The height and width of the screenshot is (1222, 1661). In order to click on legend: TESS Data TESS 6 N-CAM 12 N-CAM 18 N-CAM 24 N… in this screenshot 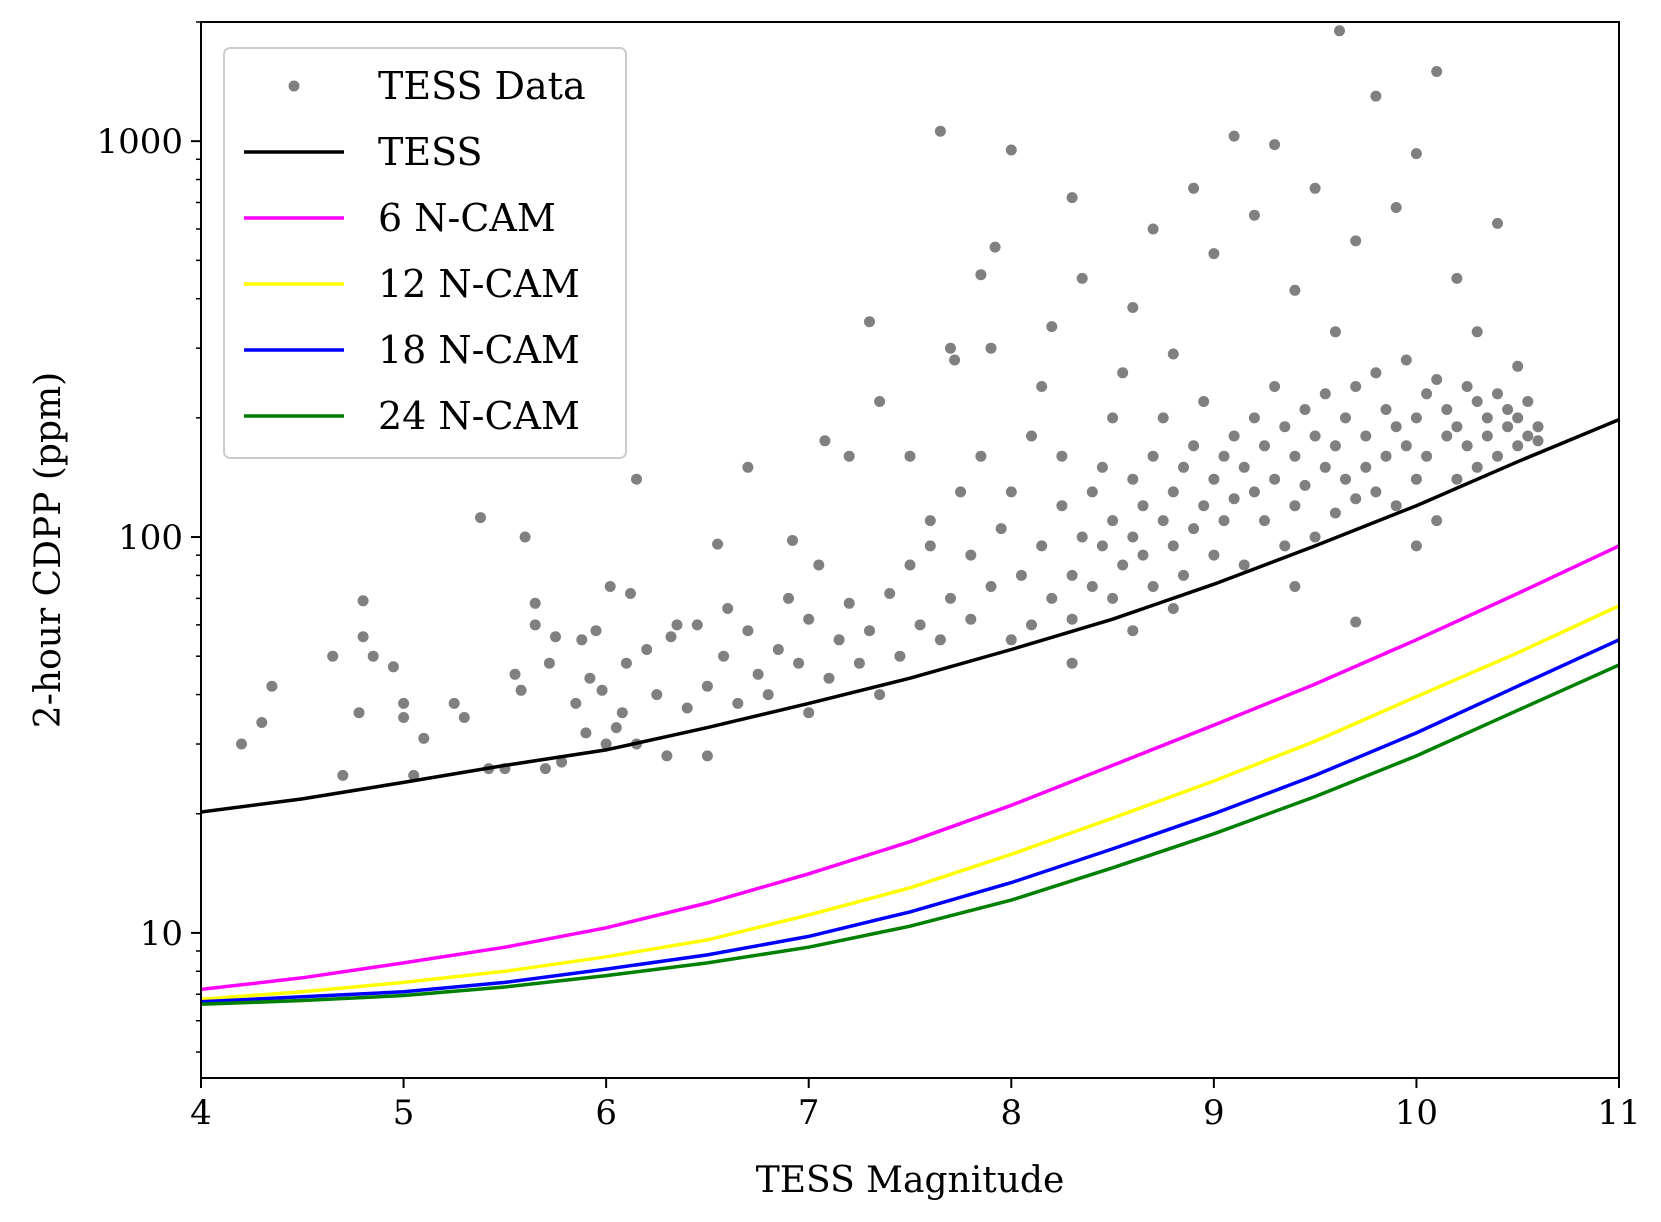, I will do `click(425, 253)`.